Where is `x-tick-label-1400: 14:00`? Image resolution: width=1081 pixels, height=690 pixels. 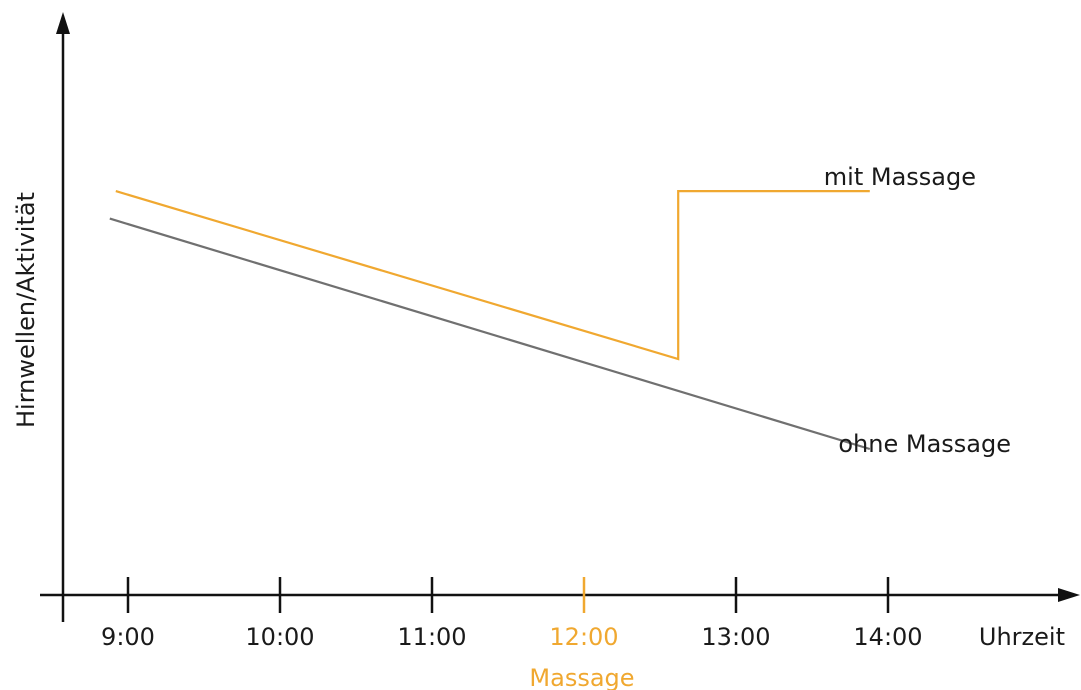 x-tick-label-1400: 14:00 is located at coordinates (887, 637).